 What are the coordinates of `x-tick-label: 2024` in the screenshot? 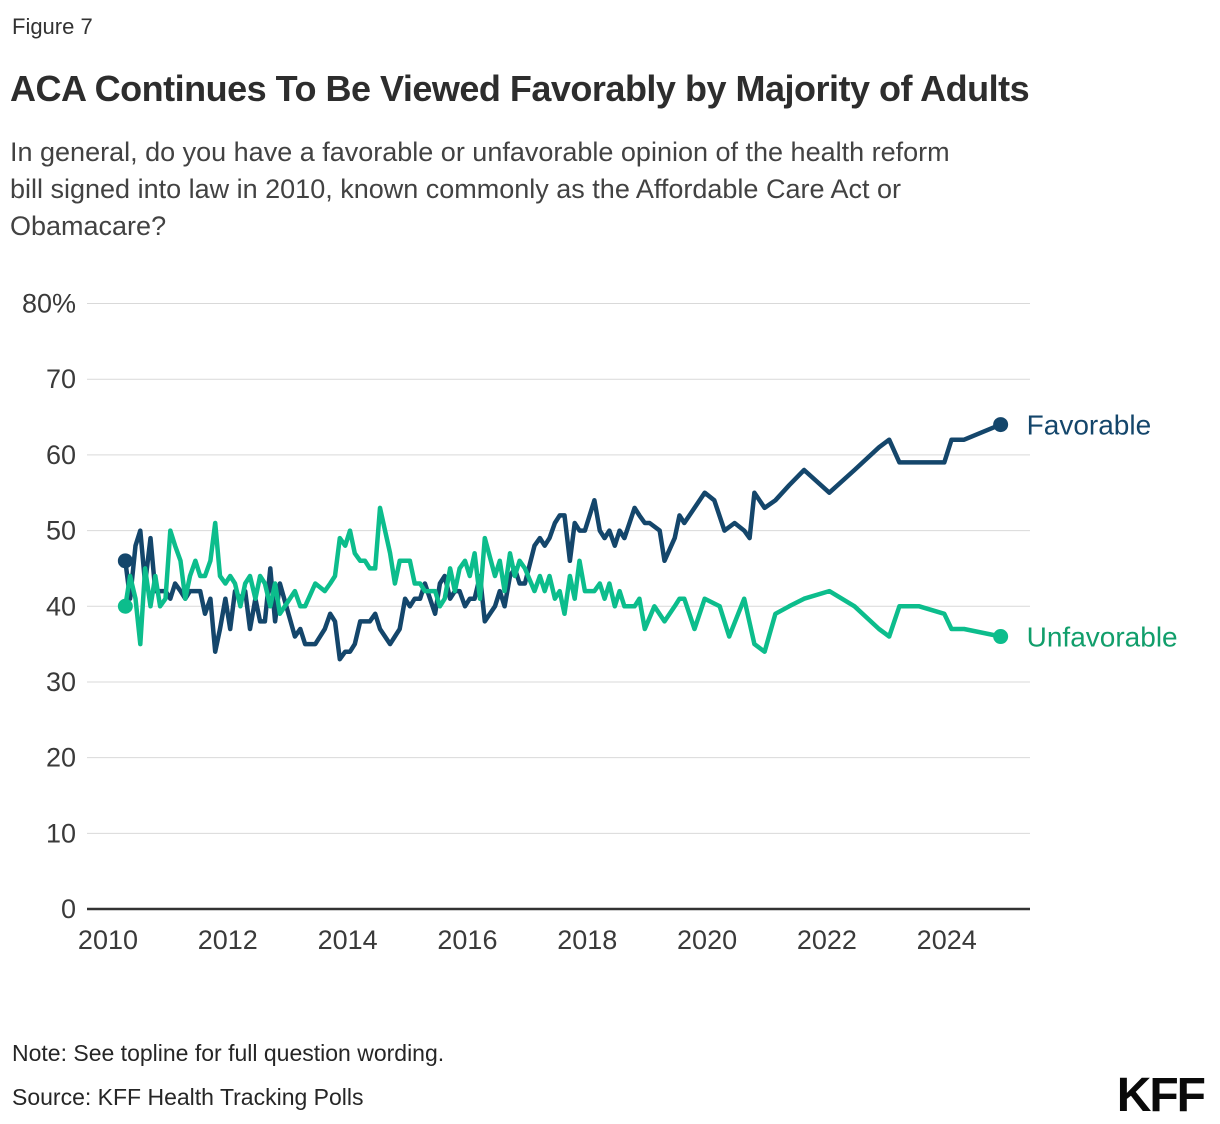 It's located at (947, 940).